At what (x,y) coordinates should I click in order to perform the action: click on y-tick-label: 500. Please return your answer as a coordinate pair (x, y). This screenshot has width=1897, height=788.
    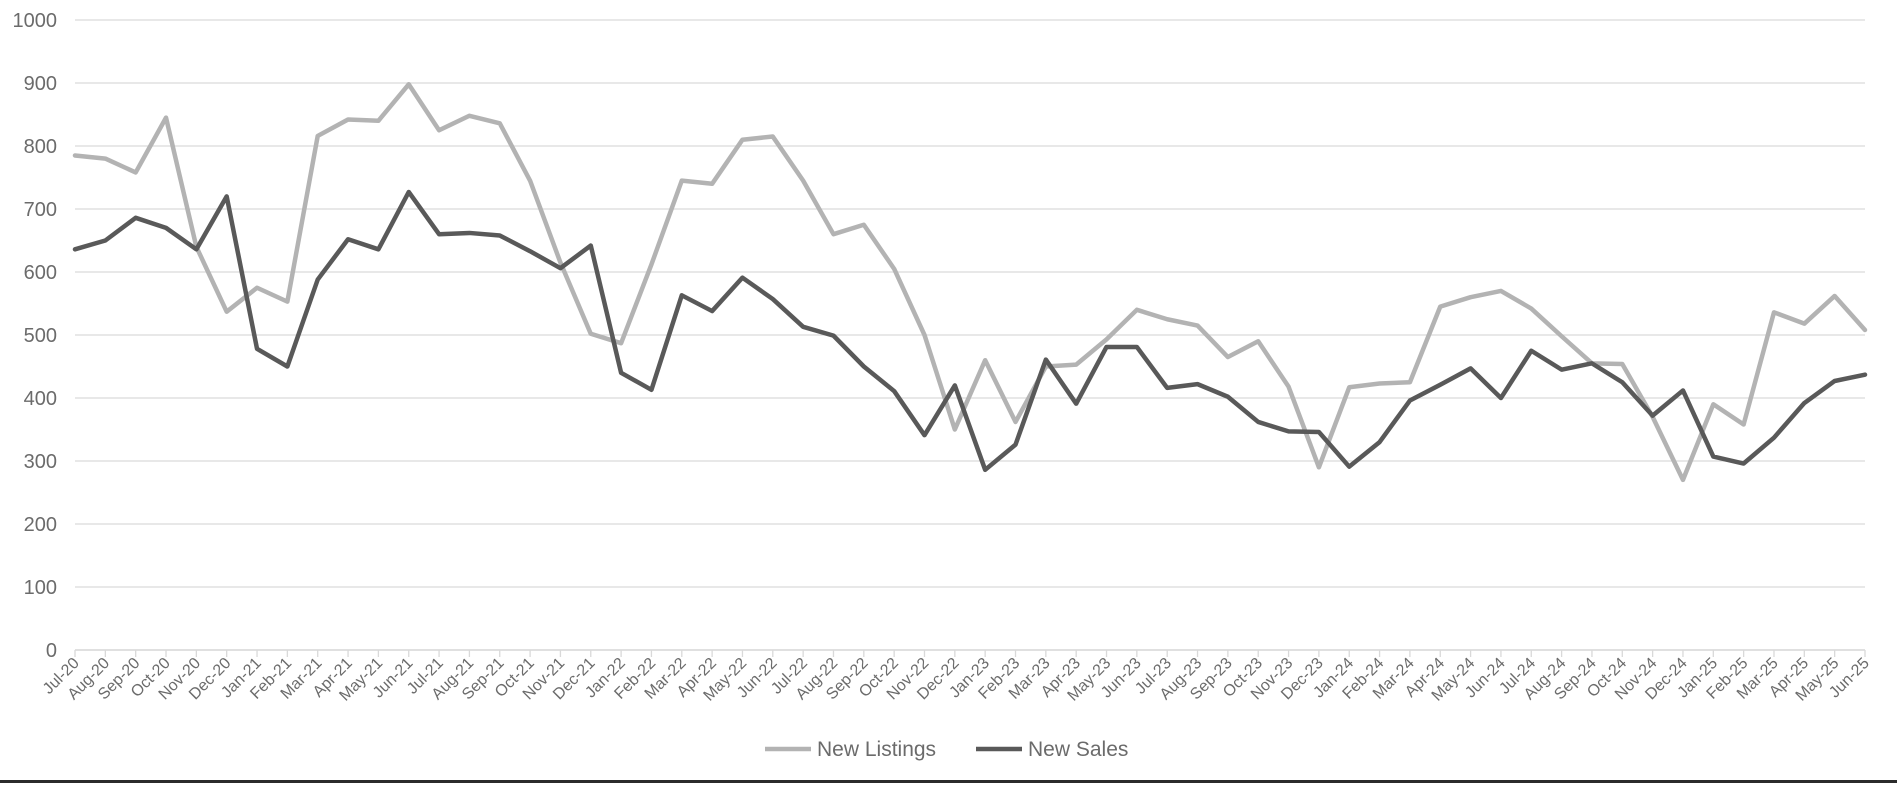
    Looking at the image, I should click on (40, 336).